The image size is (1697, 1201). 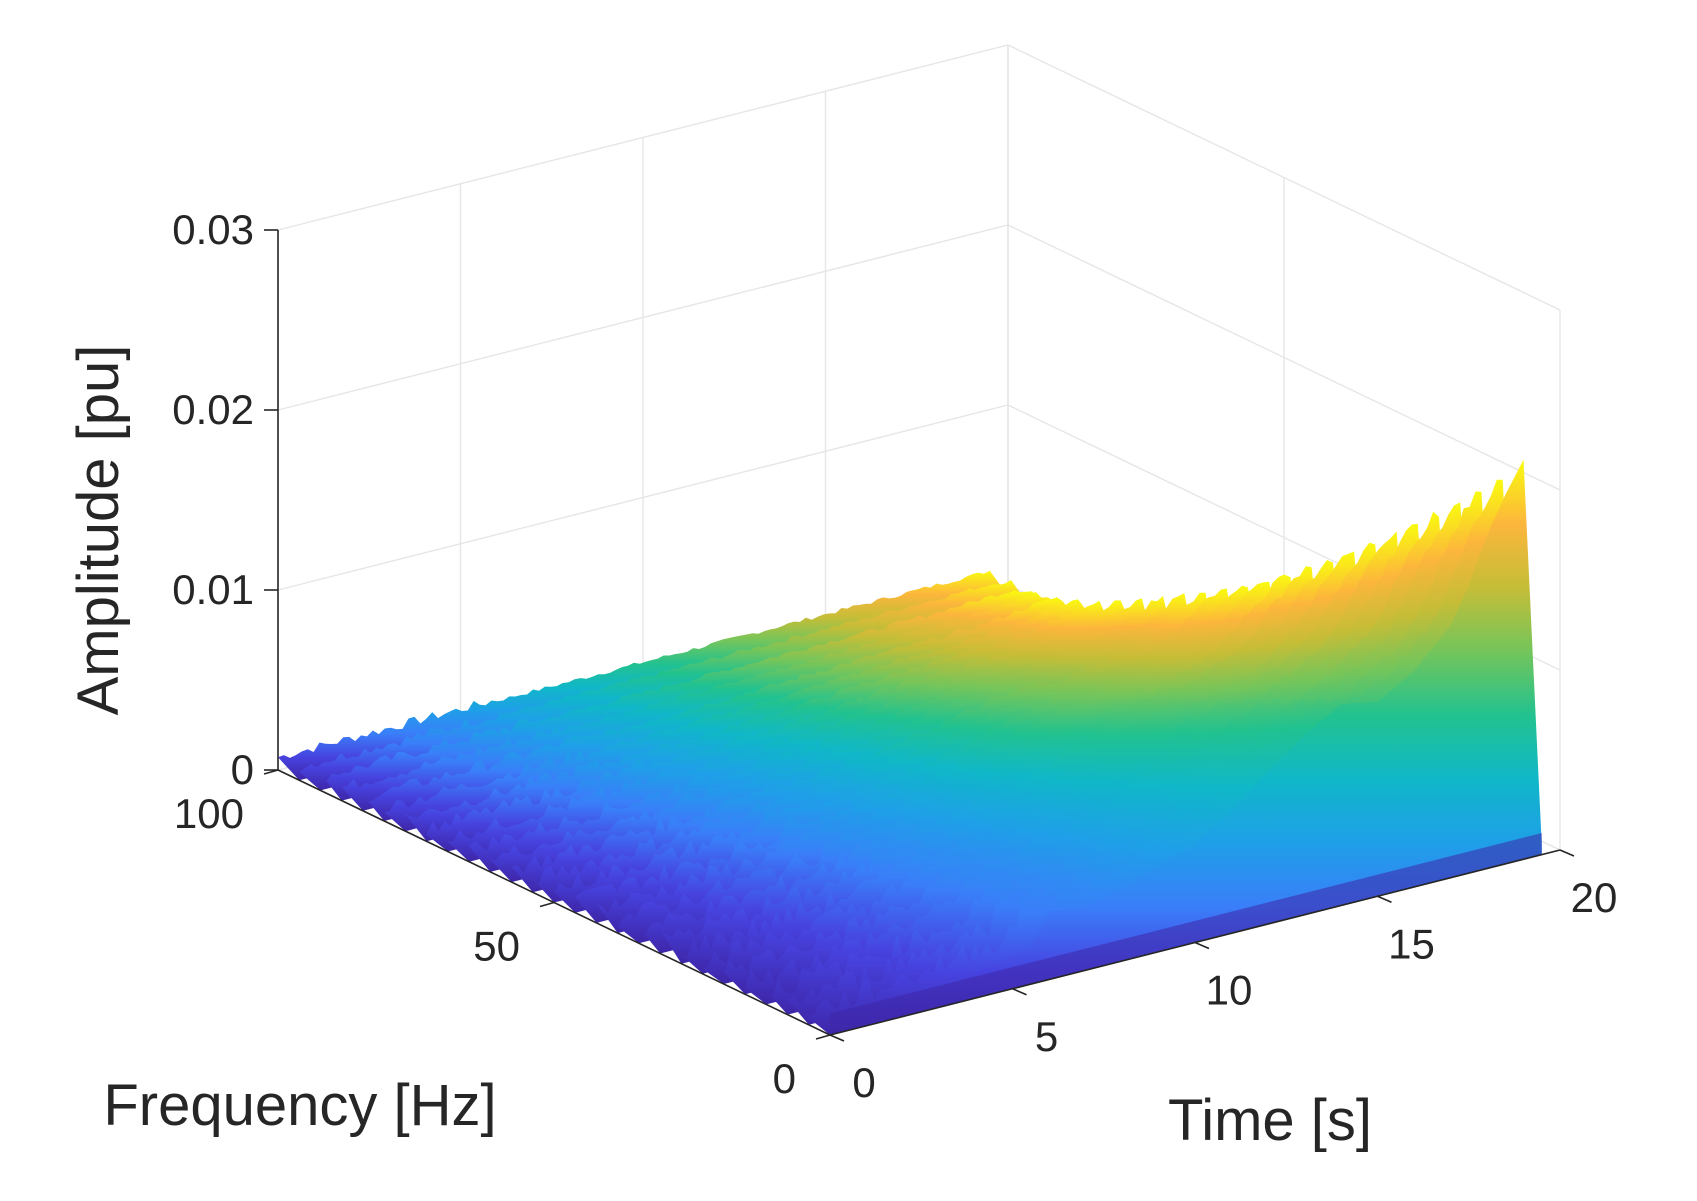 What do you see at coordinates (213, 589) in the screenshot?
I see `amplitude-tick-label: 0.01` at bounding box center [213, 589].